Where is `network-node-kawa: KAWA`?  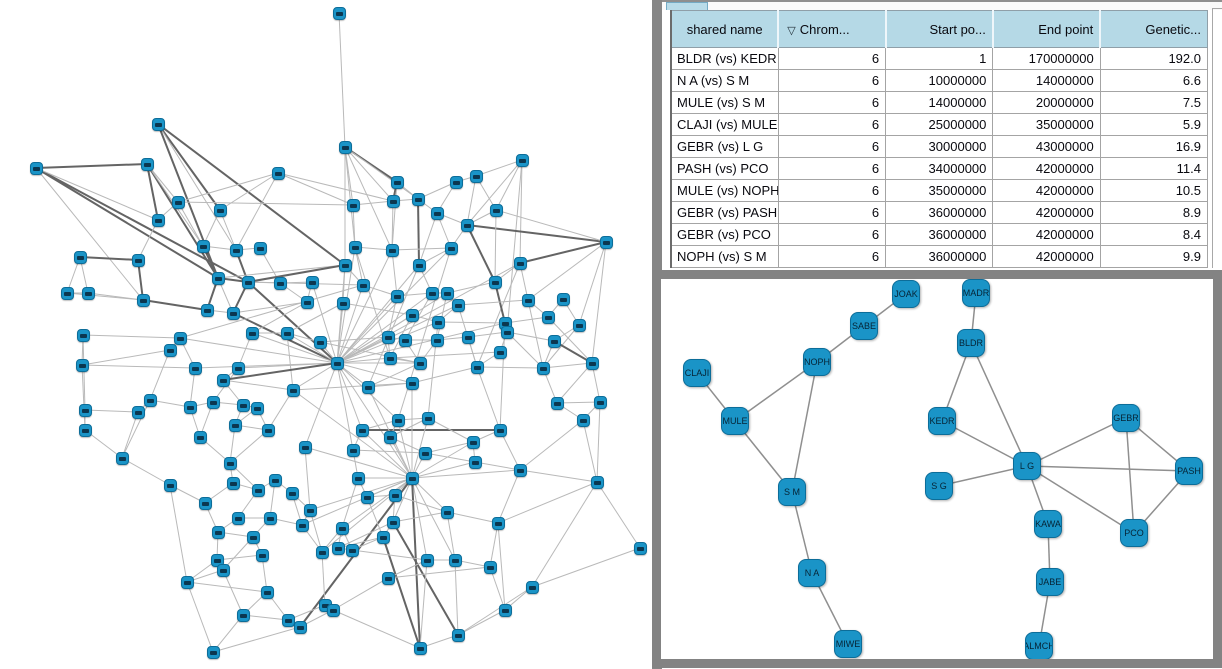
network-node-kawa: KAWA is located at coordinates (1048, 524).